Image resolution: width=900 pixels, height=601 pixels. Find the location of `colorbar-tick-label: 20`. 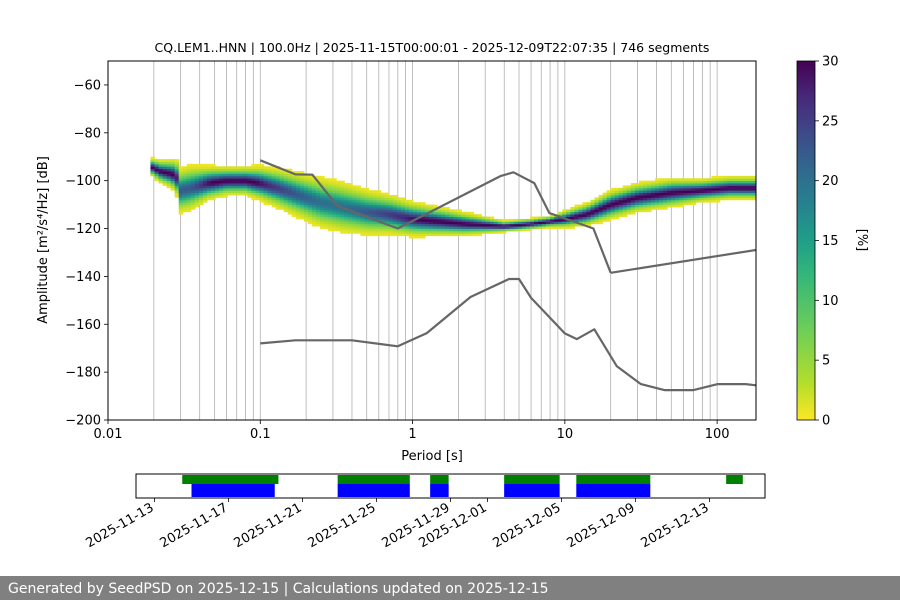

colorbar-tick-label: 20 is located at coordinates (830, 181).